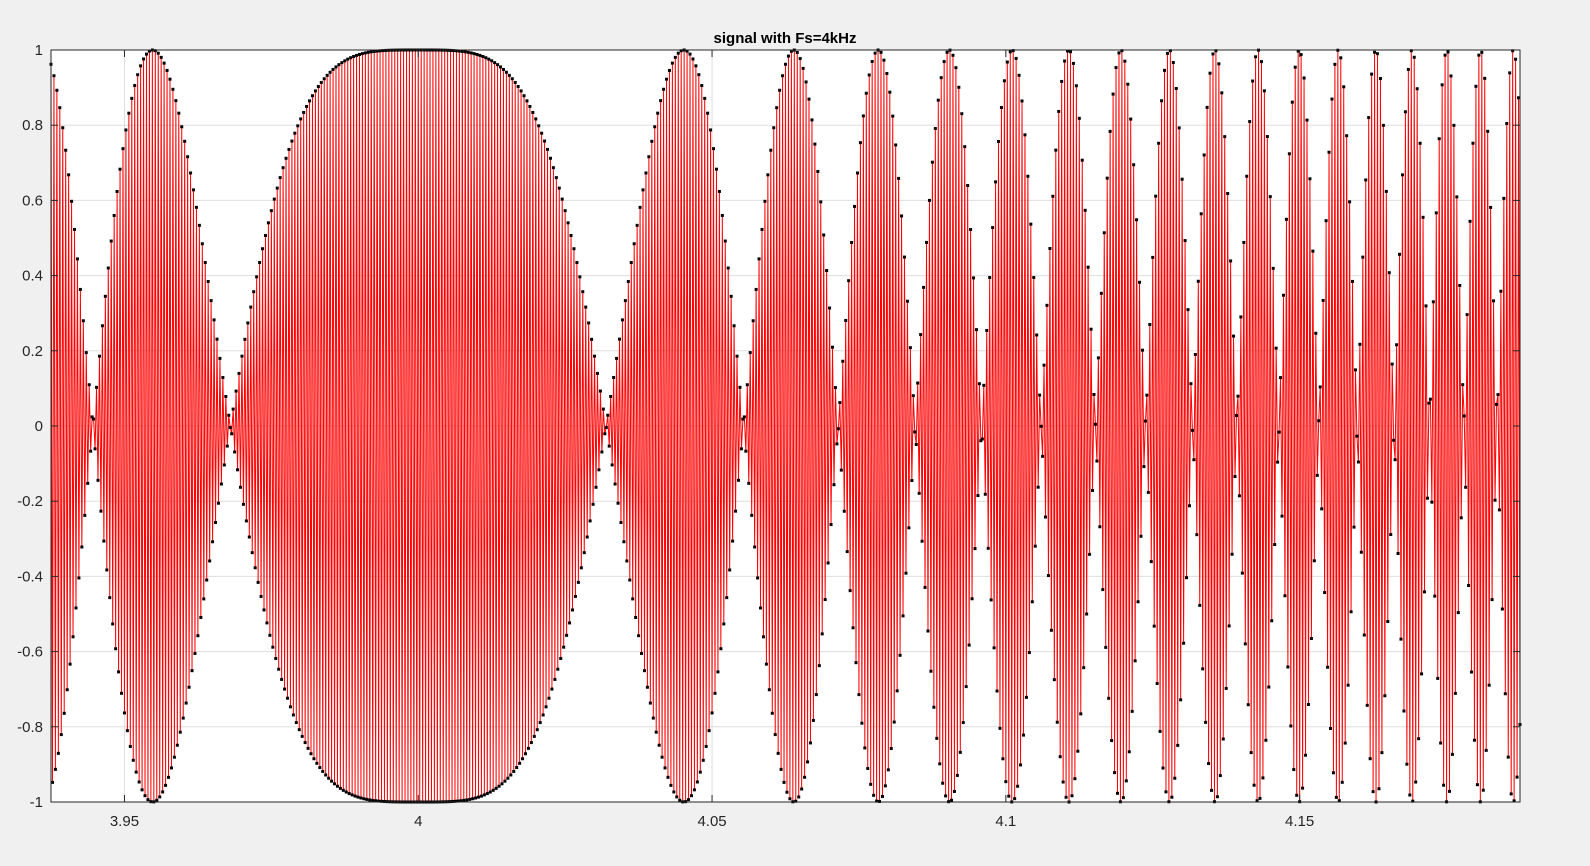 Image resolution: width=1590 pixels, height=866 pixels. Describe the element at coordinates (30, 576) in the screenshot. I see `y-tick-label: -0.4` at that location.